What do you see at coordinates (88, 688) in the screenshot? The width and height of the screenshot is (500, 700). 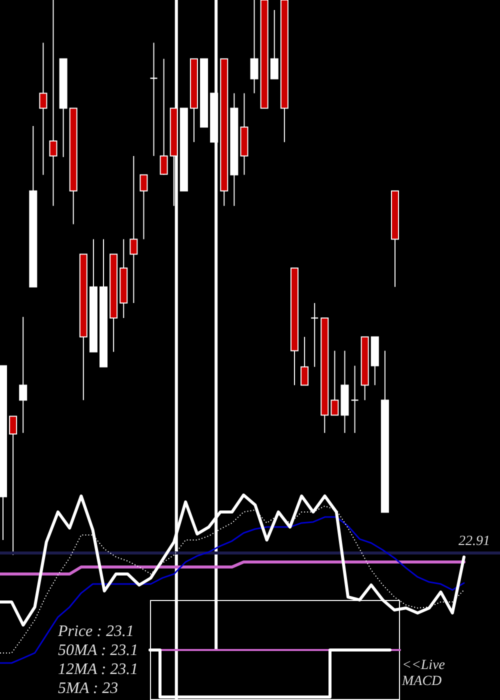 I see `text: 5MA : 23` at bounding box center [88, 688].